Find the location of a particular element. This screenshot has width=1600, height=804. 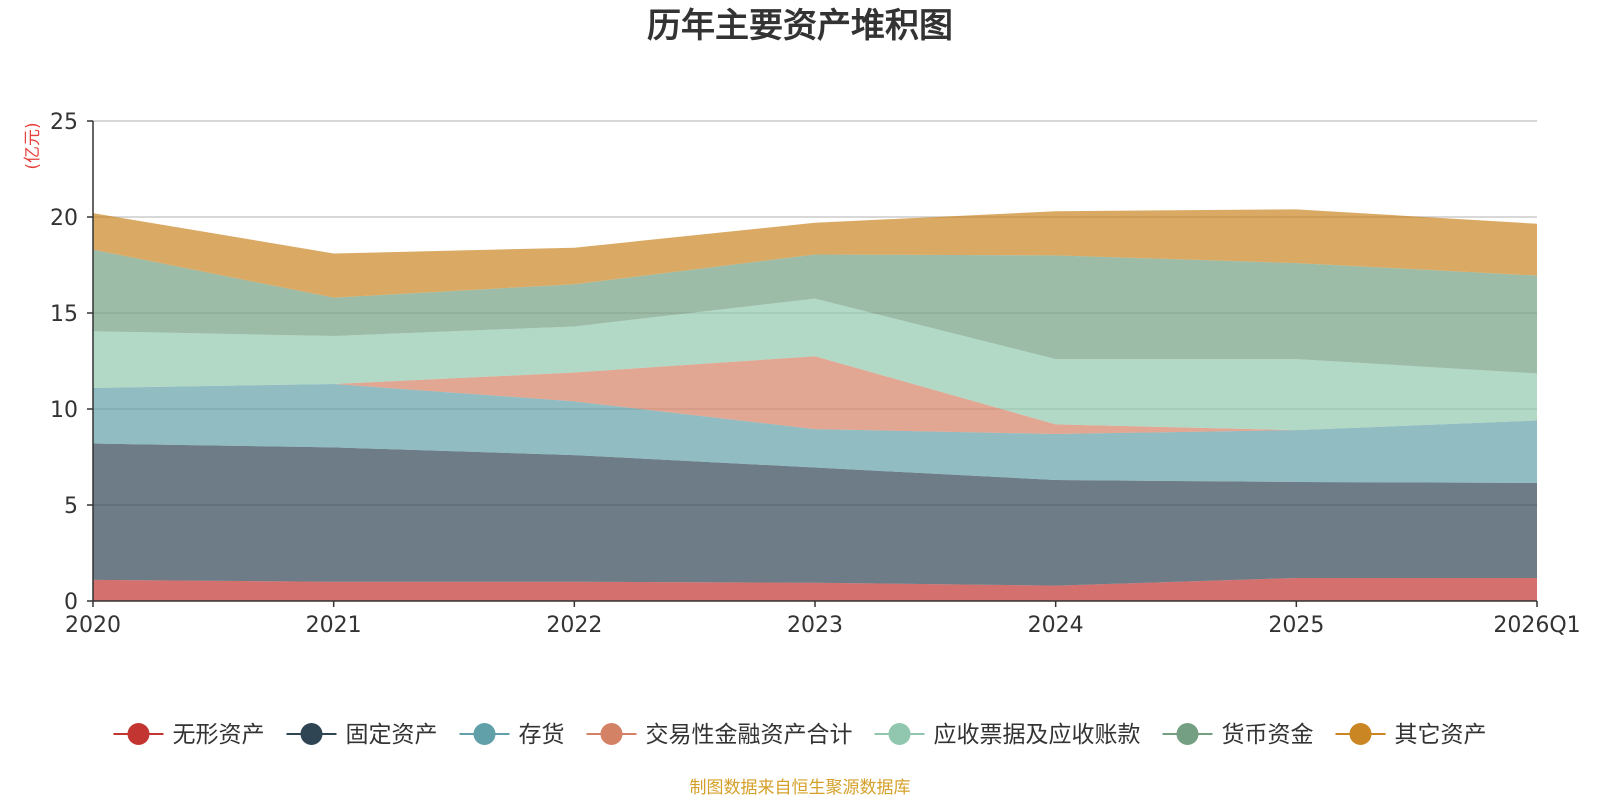

legend-label-2: 存货 is located at coordinates (542, 735).